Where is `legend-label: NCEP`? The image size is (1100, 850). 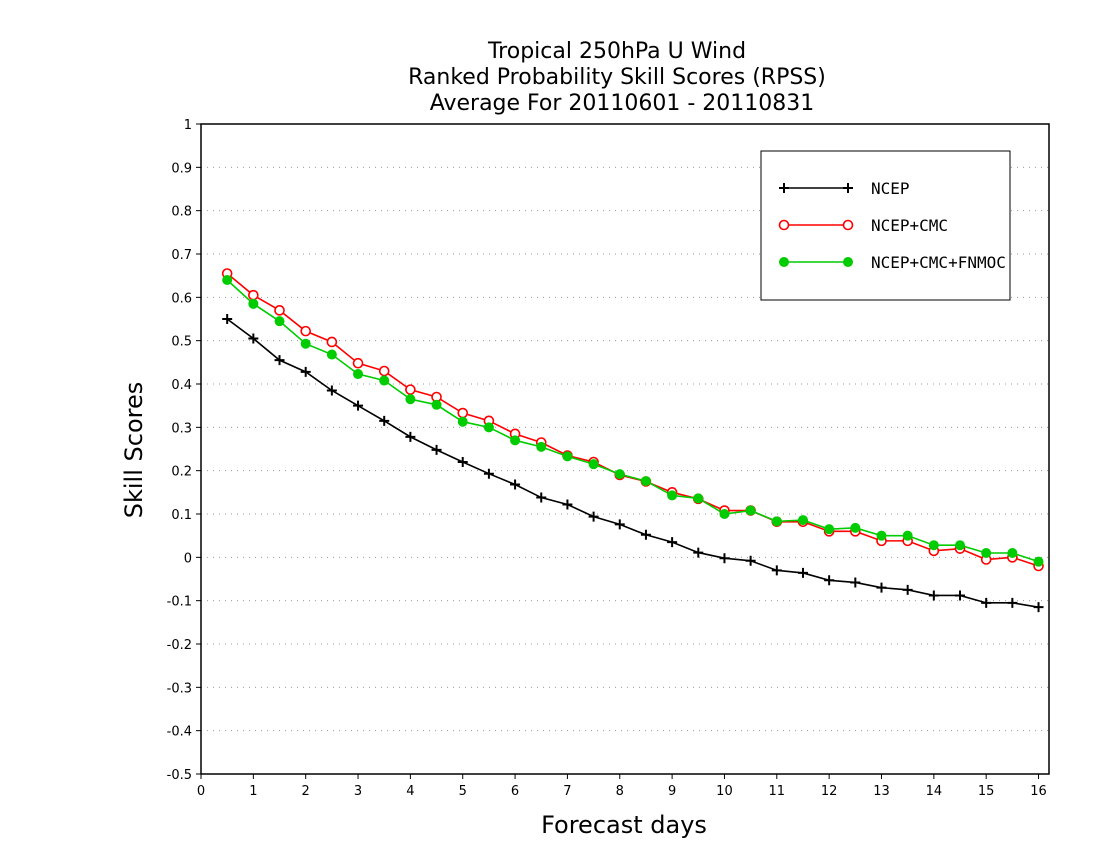 legend-label: NCEP is located at coordinates (890, 188).